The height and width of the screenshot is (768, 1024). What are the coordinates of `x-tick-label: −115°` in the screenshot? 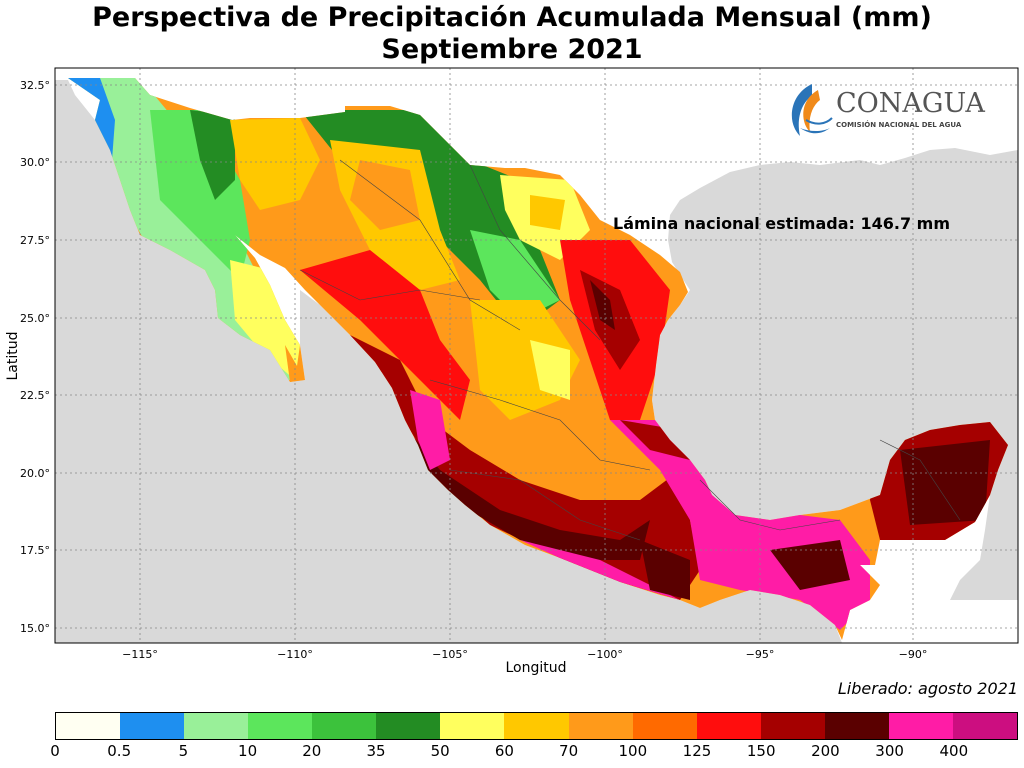 It's located at (140, 654).